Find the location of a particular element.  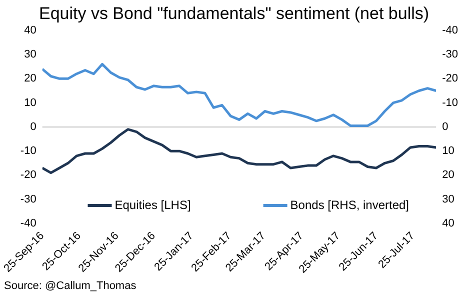

chart-title: Equity vs Bond "fundamentals" sentiment (net bulls) is located at coordinates (234, 13).